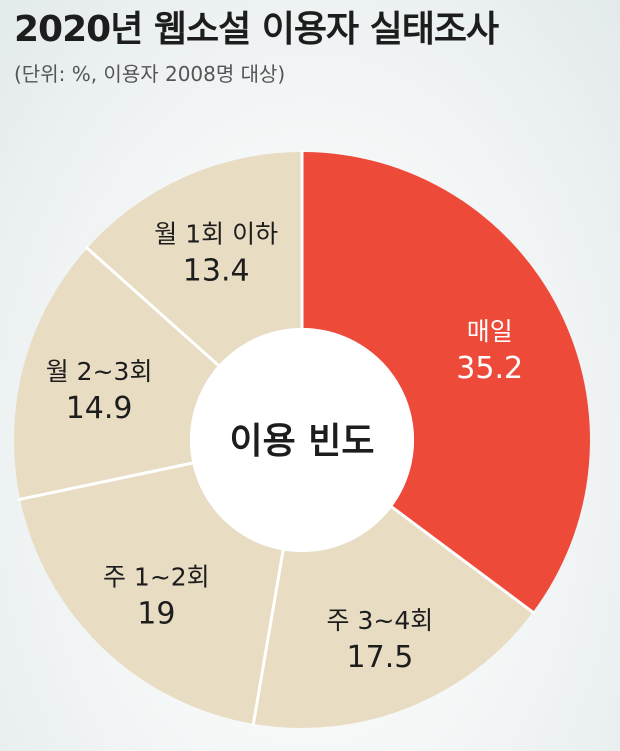  What do you see at coordinates (380, 657) in the screenshot?
I see `slice-value-2: 17.5` at bounding box center [380, 657].